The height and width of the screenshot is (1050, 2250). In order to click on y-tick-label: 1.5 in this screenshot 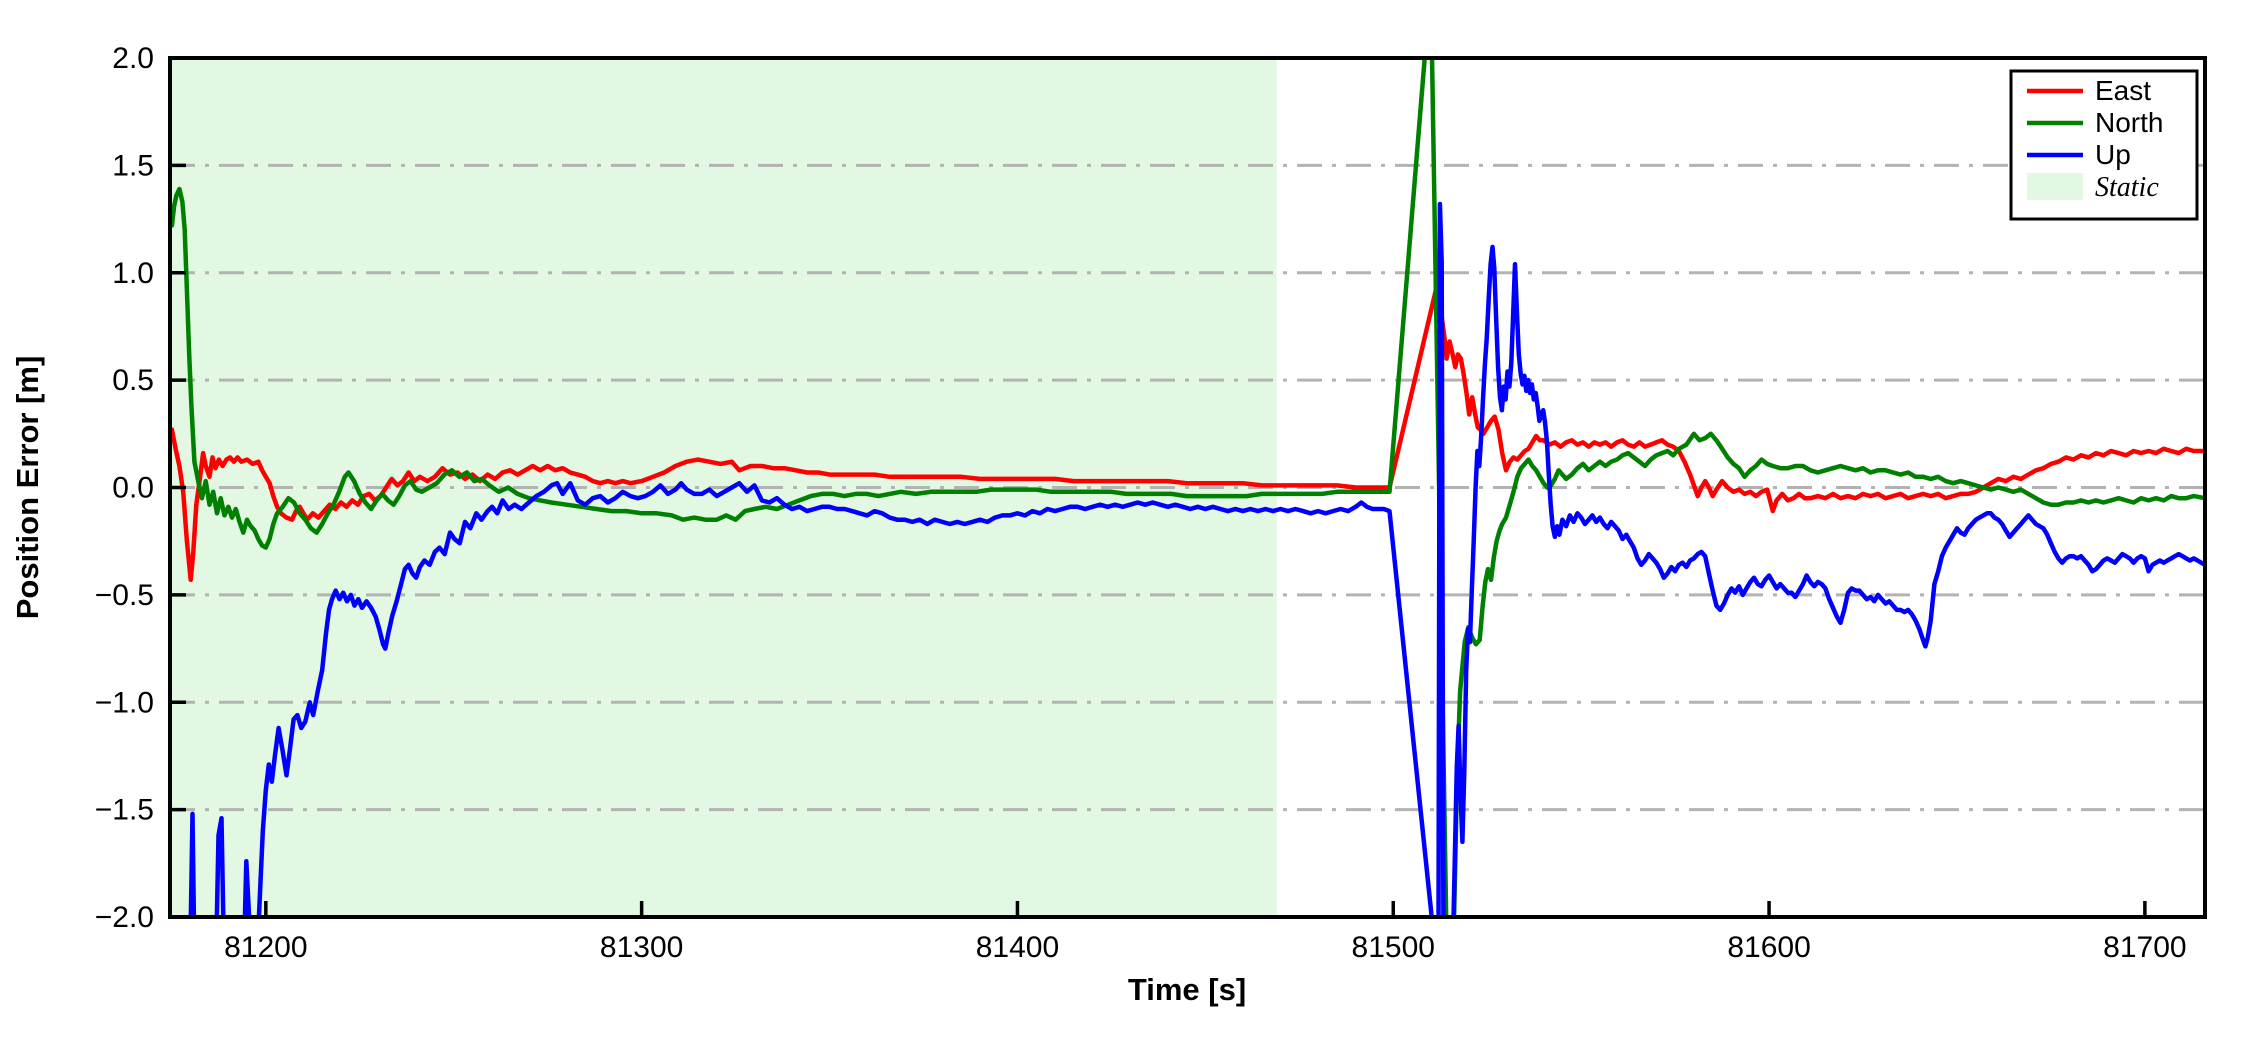, I will do `click(133, 165)`.